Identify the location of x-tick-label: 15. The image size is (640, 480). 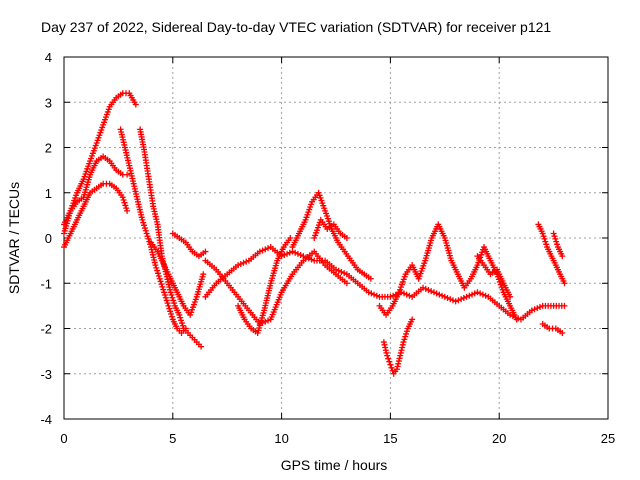
(390, 438).